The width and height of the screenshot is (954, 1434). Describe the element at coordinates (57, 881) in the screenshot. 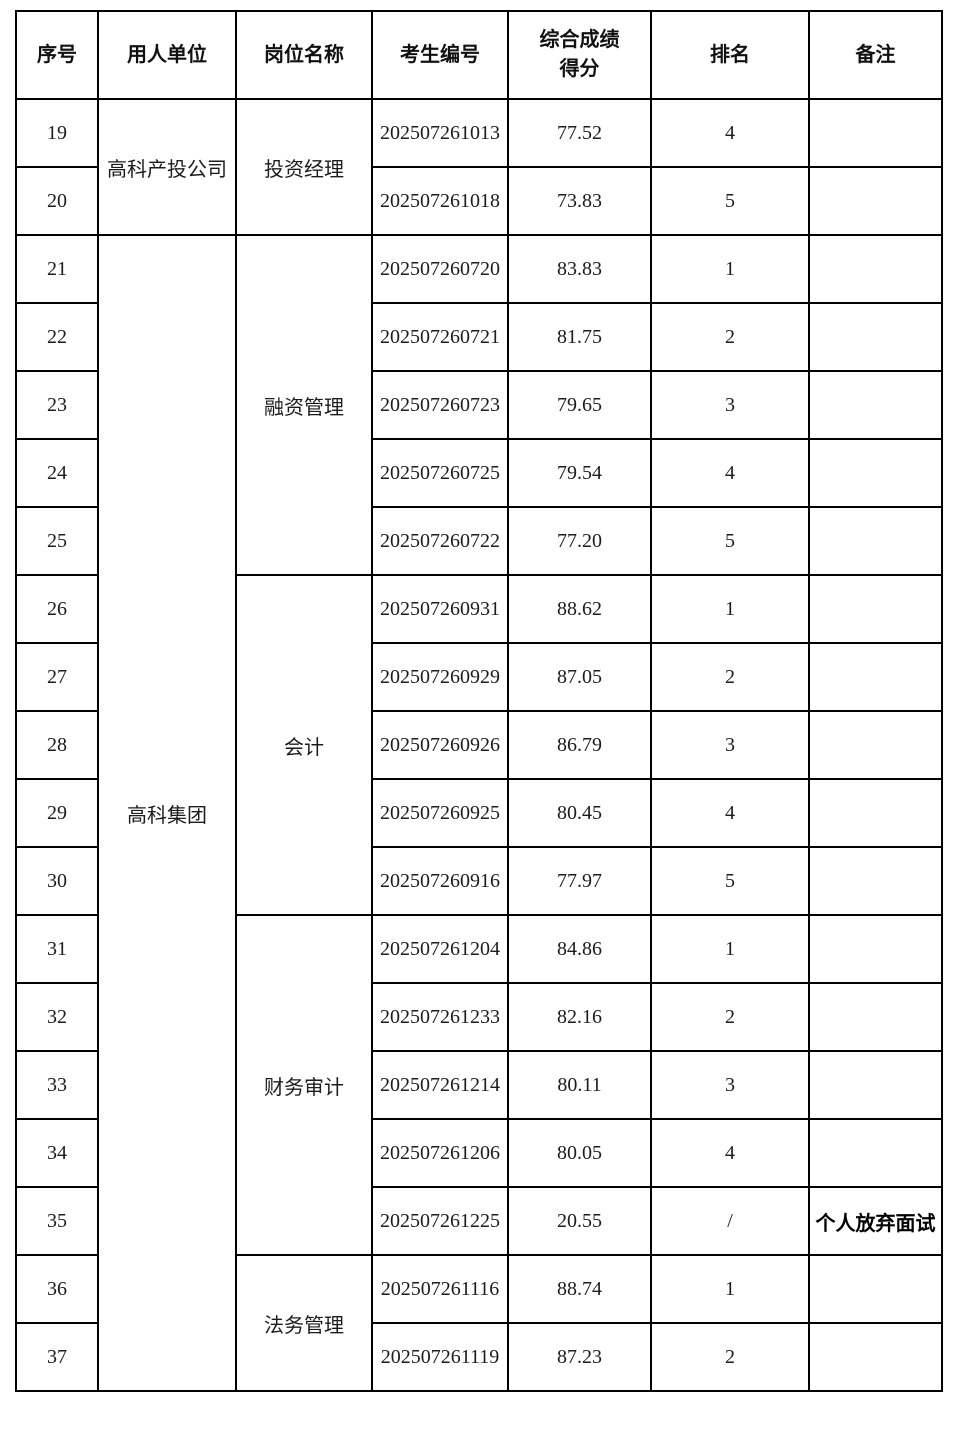

I see `cell-no: 30` at that location.